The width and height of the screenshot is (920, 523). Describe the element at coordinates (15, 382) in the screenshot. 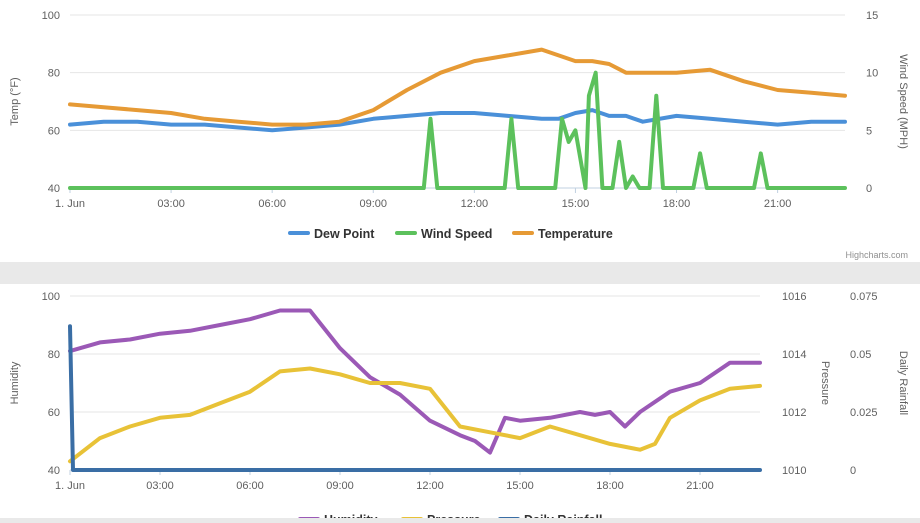

I see `y-axis-title-left: Humidity` at that location.